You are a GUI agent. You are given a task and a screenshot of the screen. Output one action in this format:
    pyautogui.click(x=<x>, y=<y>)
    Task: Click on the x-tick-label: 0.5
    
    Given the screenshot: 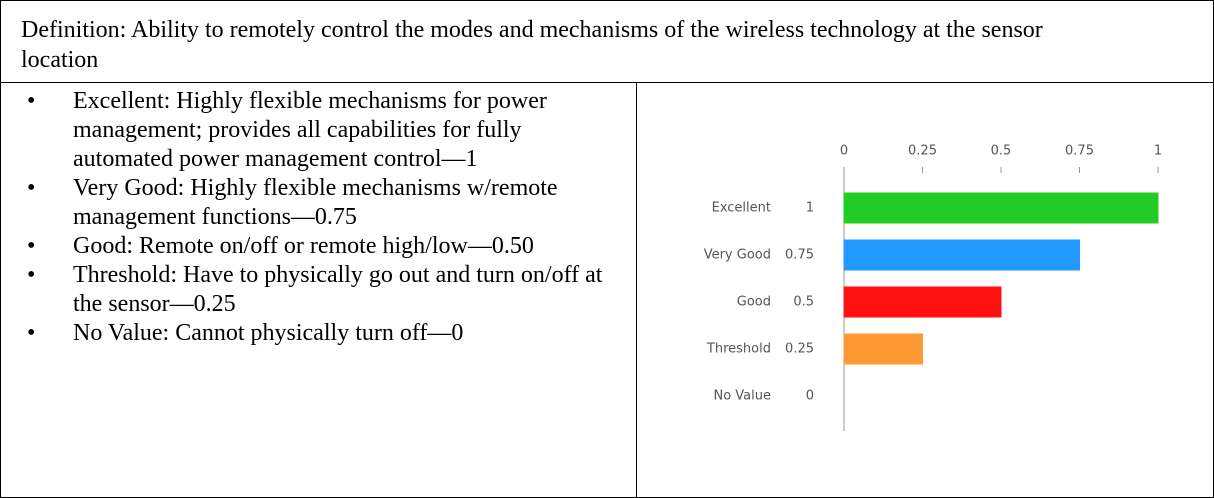 What is the action you would take?
    pyautogui.click(x=1001, y=151)
    